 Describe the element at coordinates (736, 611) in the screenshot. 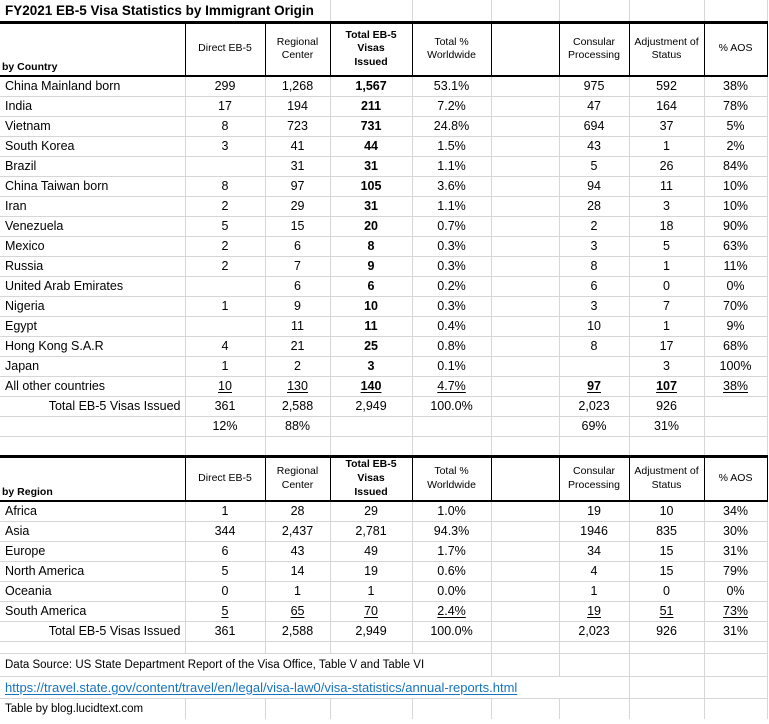

I see `cell: 73%` at that location.